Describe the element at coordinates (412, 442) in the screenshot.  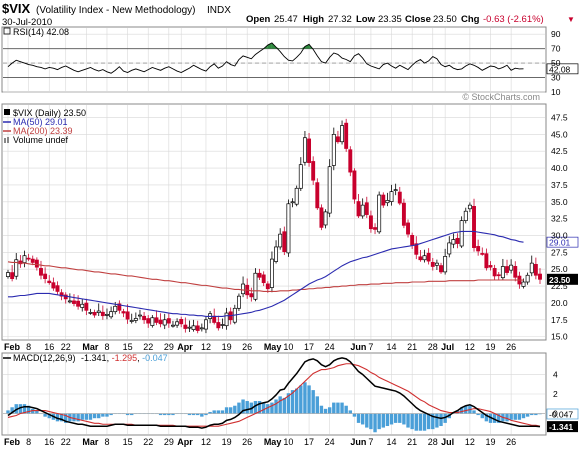
I see `x-axis-label-bottom: 21` at that location.